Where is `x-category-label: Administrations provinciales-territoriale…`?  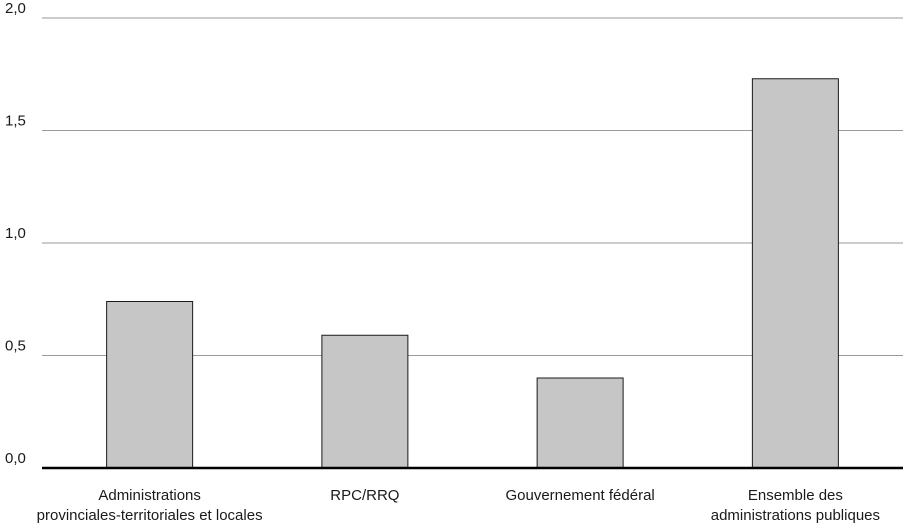 x-category-label: Administrations provinciales-territoriale… is located at coordinates (150, 505).